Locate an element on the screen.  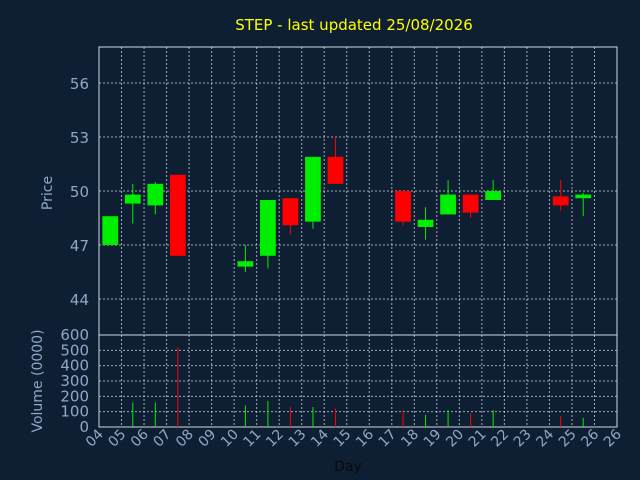
x-tick-label: 13 is located at coordinates (298, 439).